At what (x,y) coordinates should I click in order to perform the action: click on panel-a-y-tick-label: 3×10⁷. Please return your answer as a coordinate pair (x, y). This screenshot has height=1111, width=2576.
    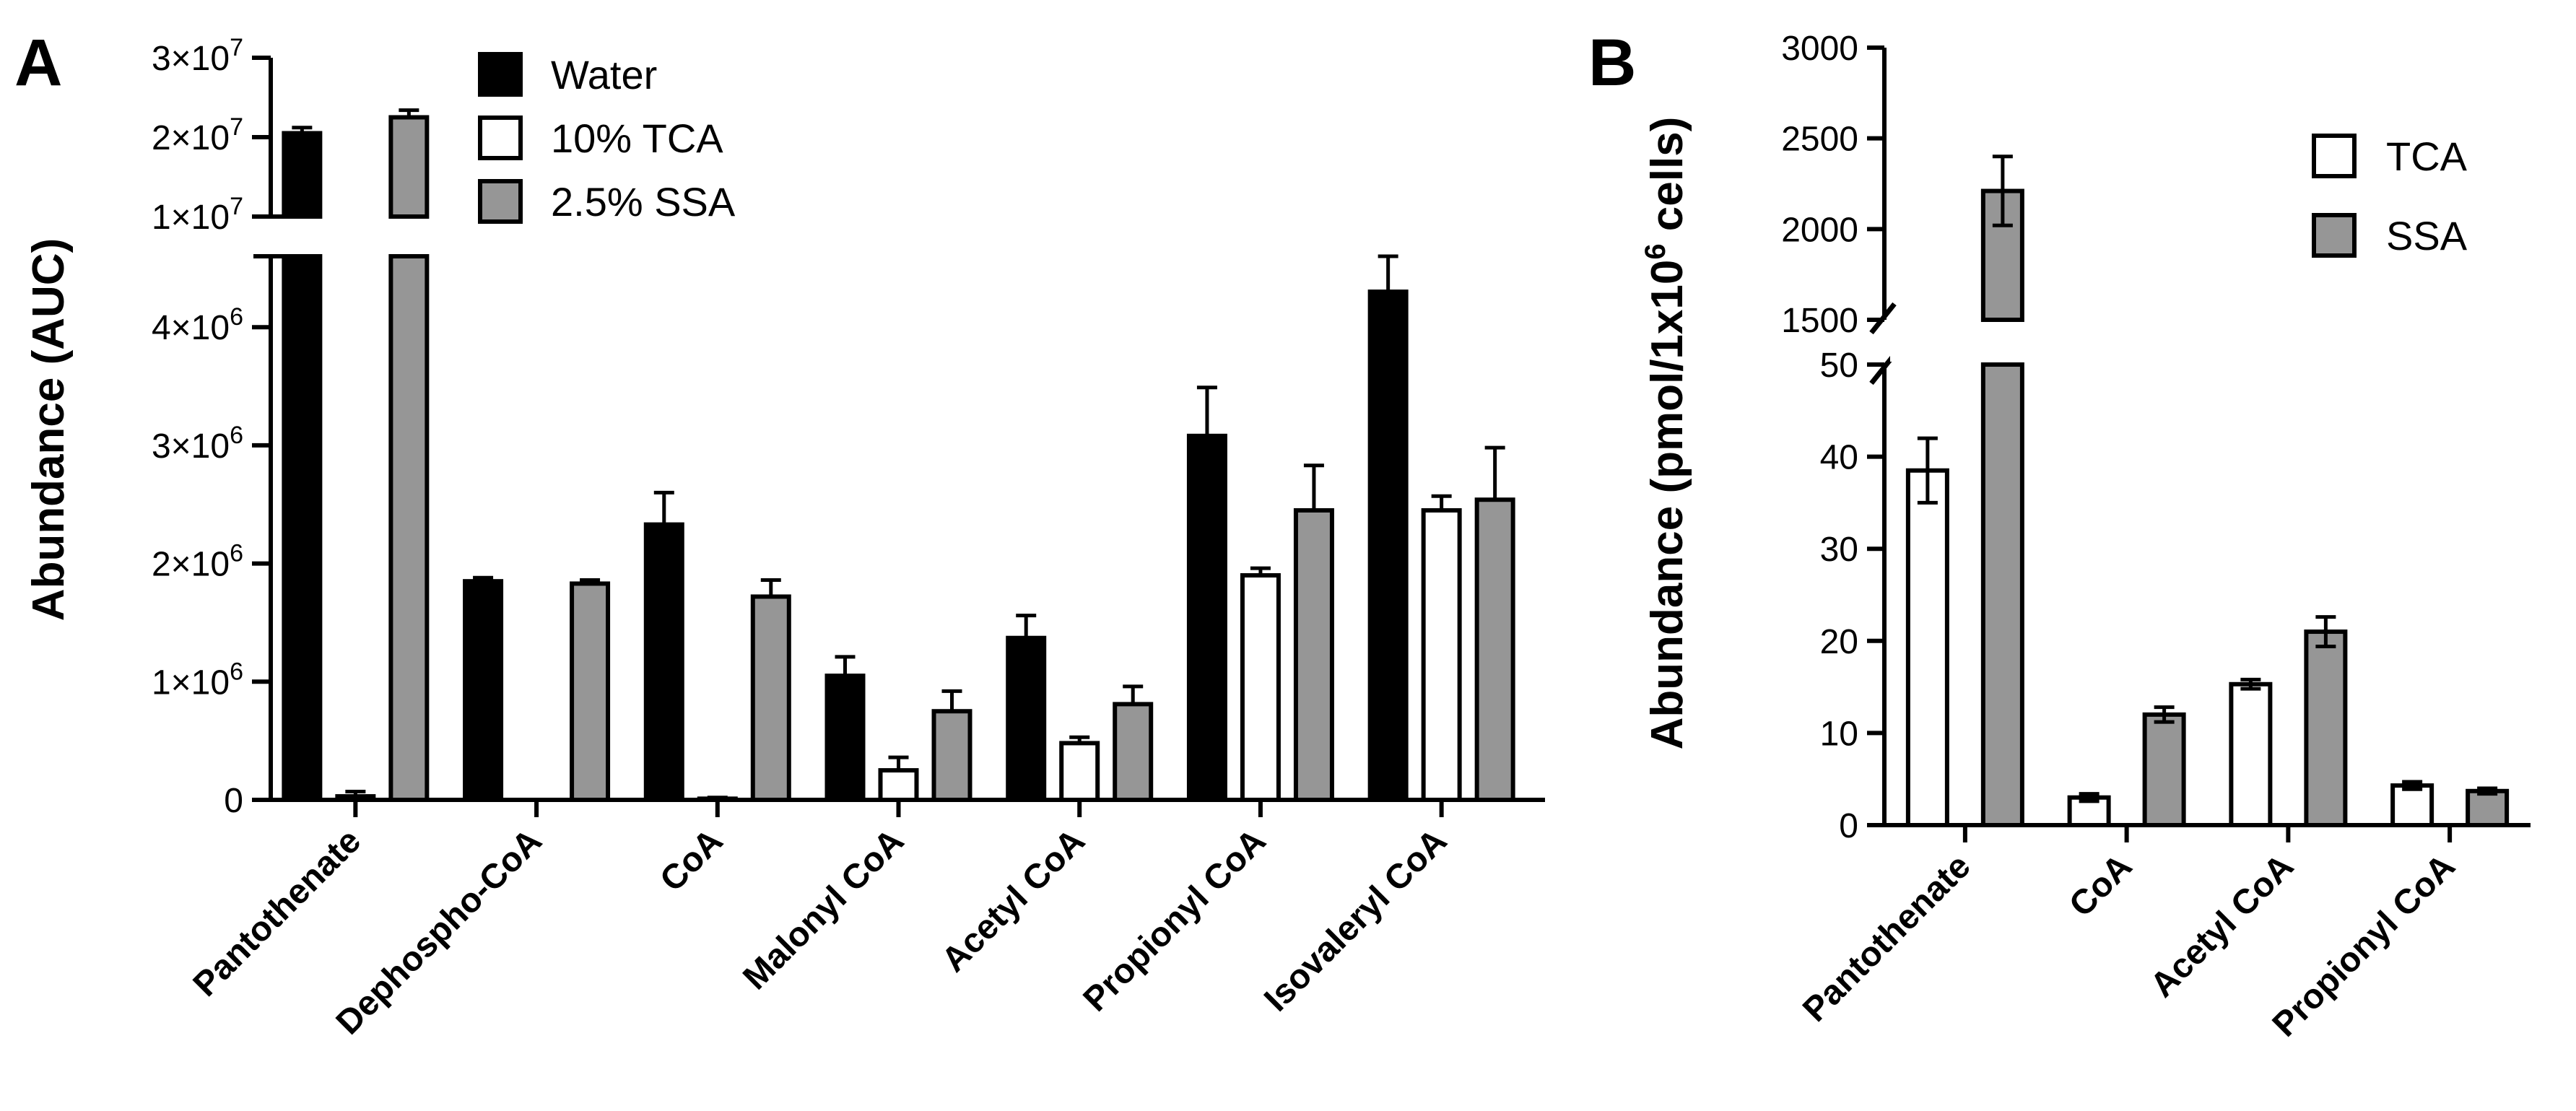
    Looking at the image, I should click on (198, 56).